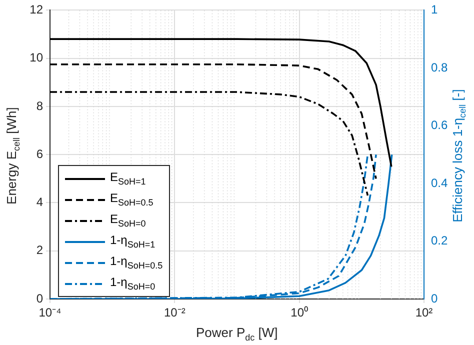  What do you see at coordinates (424, 313) in the screenshot?
I see `x-tick-label: 10²` at bounding box center [424, 313].